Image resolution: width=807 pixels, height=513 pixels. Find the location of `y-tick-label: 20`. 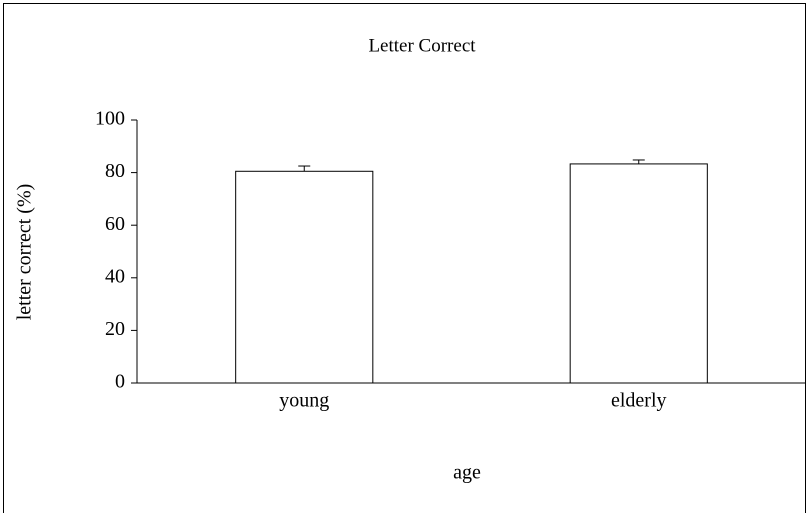

y-tick-label: 20 is located at coordinates (115, 329).